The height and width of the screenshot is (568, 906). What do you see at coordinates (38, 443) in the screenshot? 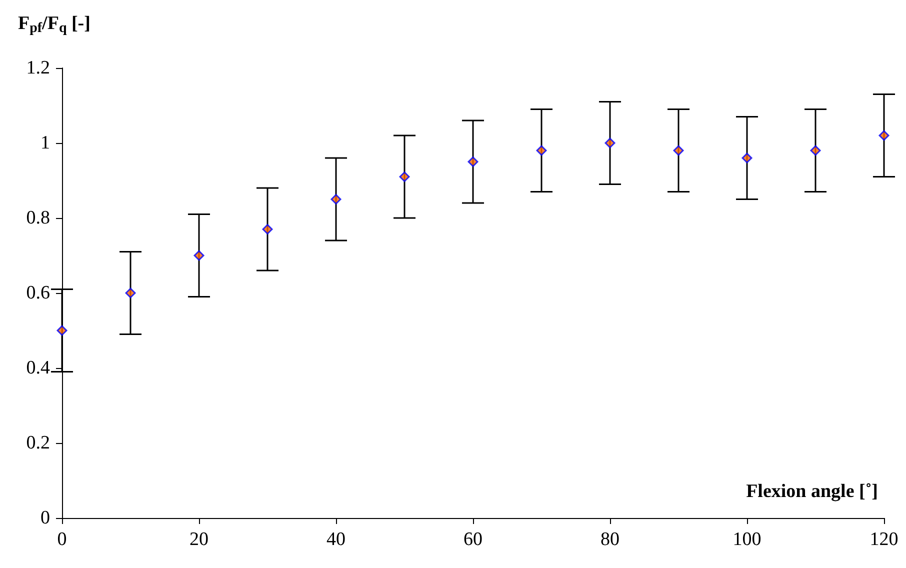
I see `y-tick-label: 0.2` at bounding box center [38, 443].